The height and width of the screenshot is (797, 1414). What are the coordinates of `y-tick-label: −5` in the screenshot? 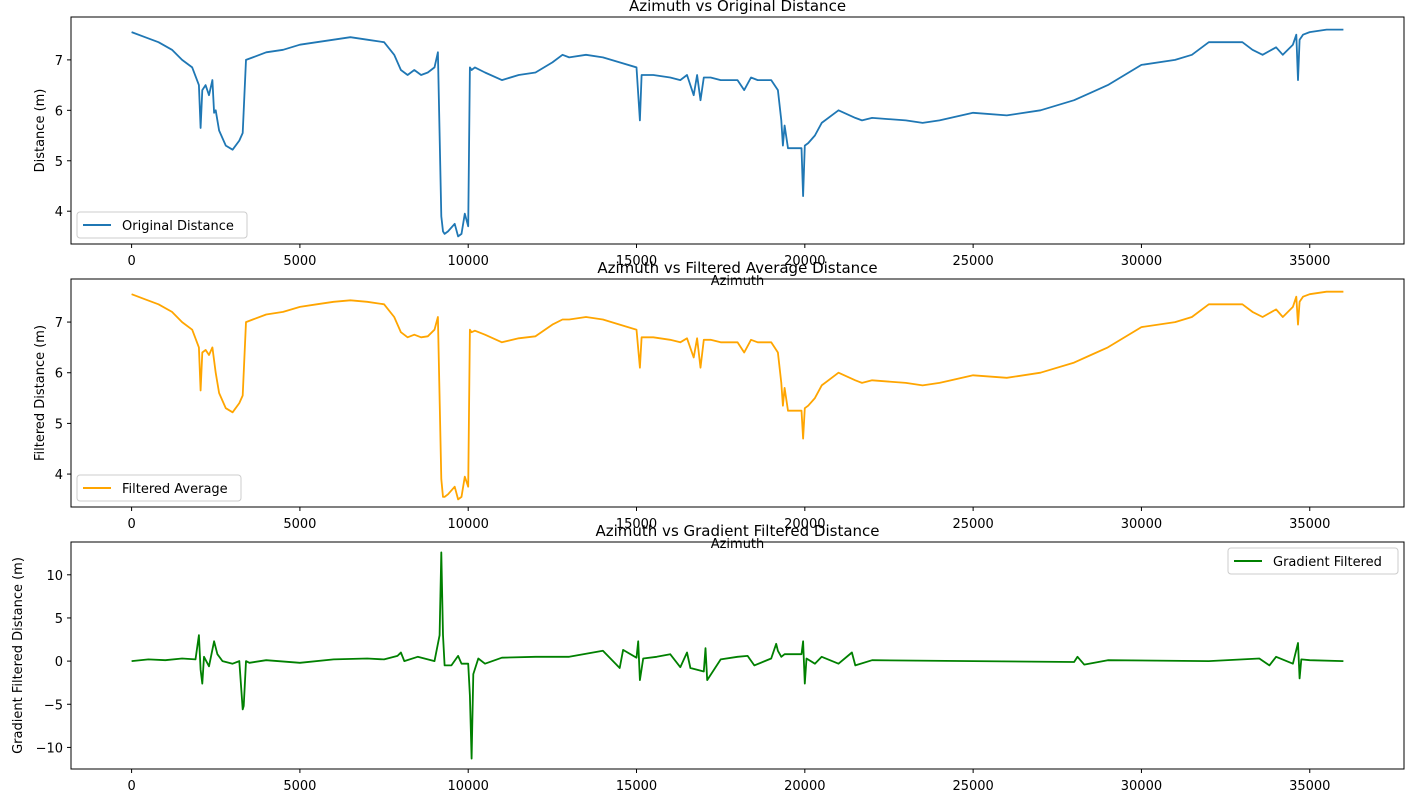 It's located at (53, 705).